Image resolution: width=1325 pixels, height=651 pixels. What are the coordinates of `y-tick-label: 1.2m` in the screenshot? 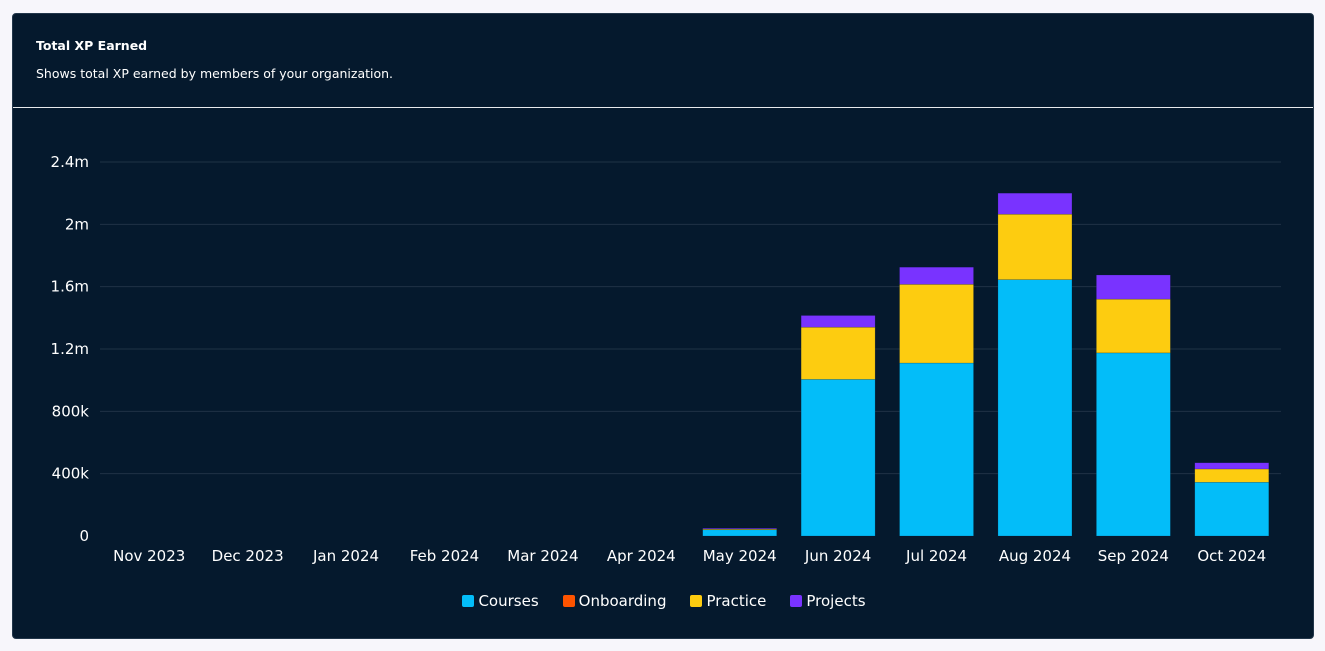 It's located at (70, 349).